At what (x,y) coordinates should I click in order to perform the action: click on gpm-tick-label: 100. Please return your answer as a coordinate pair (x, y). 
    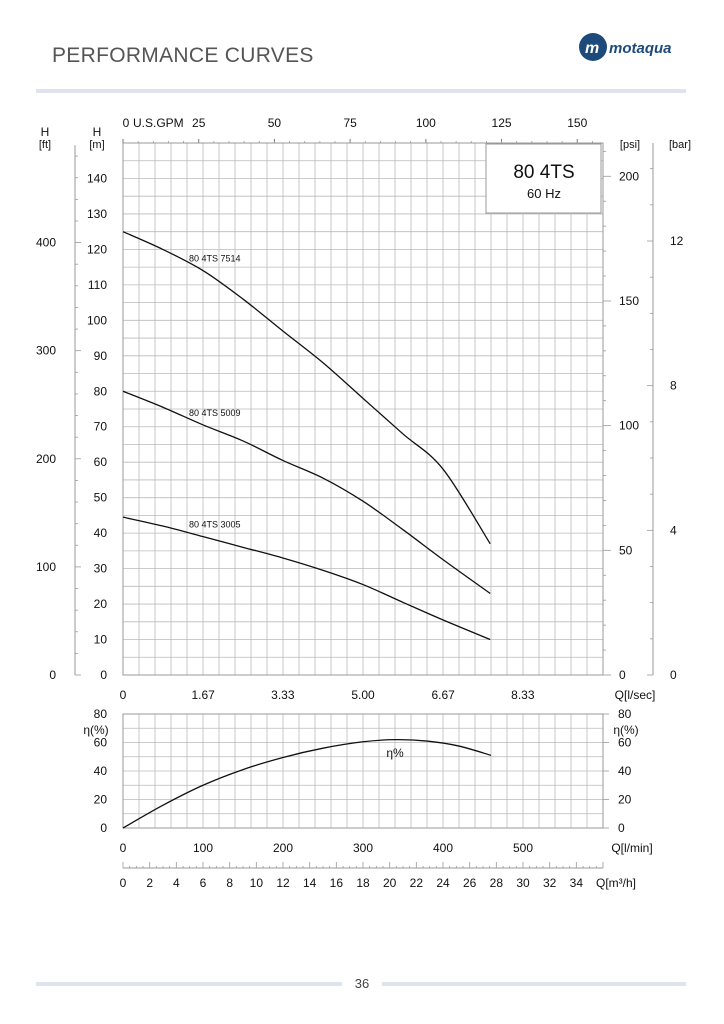
    Looking at the image, I should click on (426, 123).